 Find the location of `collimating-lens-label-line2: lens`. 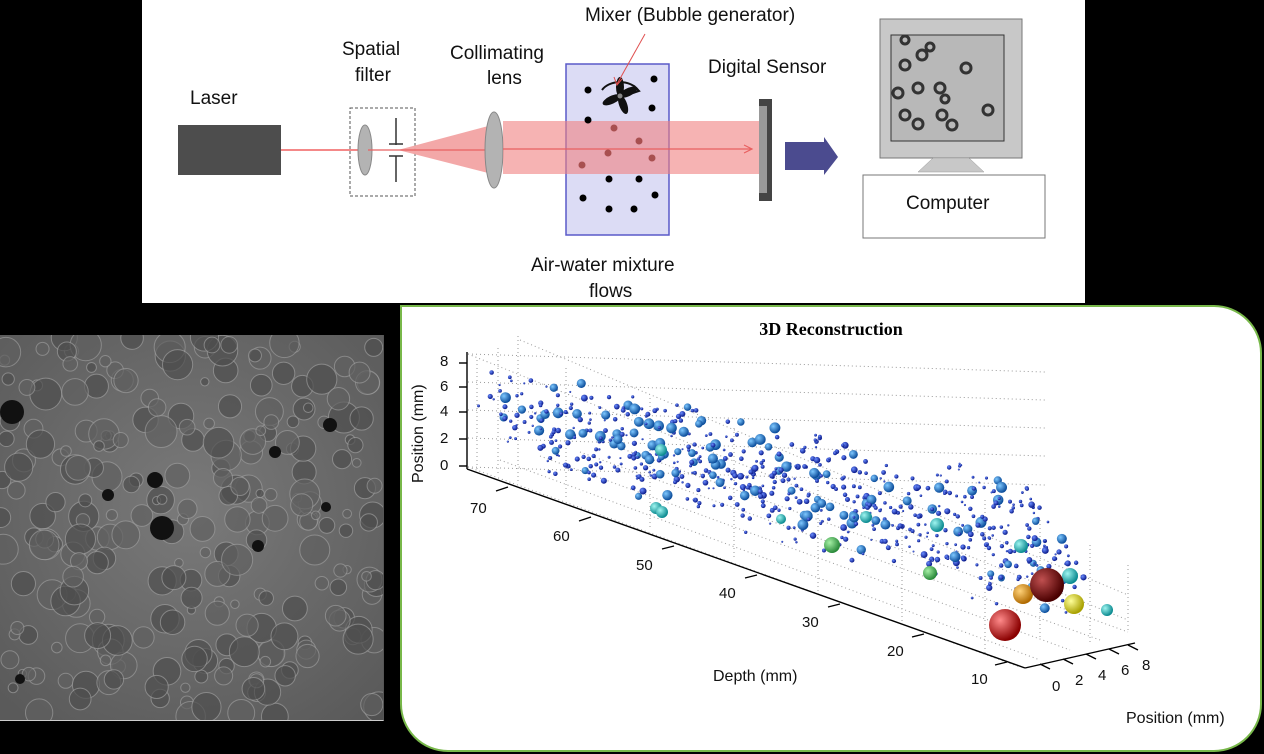

collimating-lens-label-line2: lens is located at coordinates (504, 78).